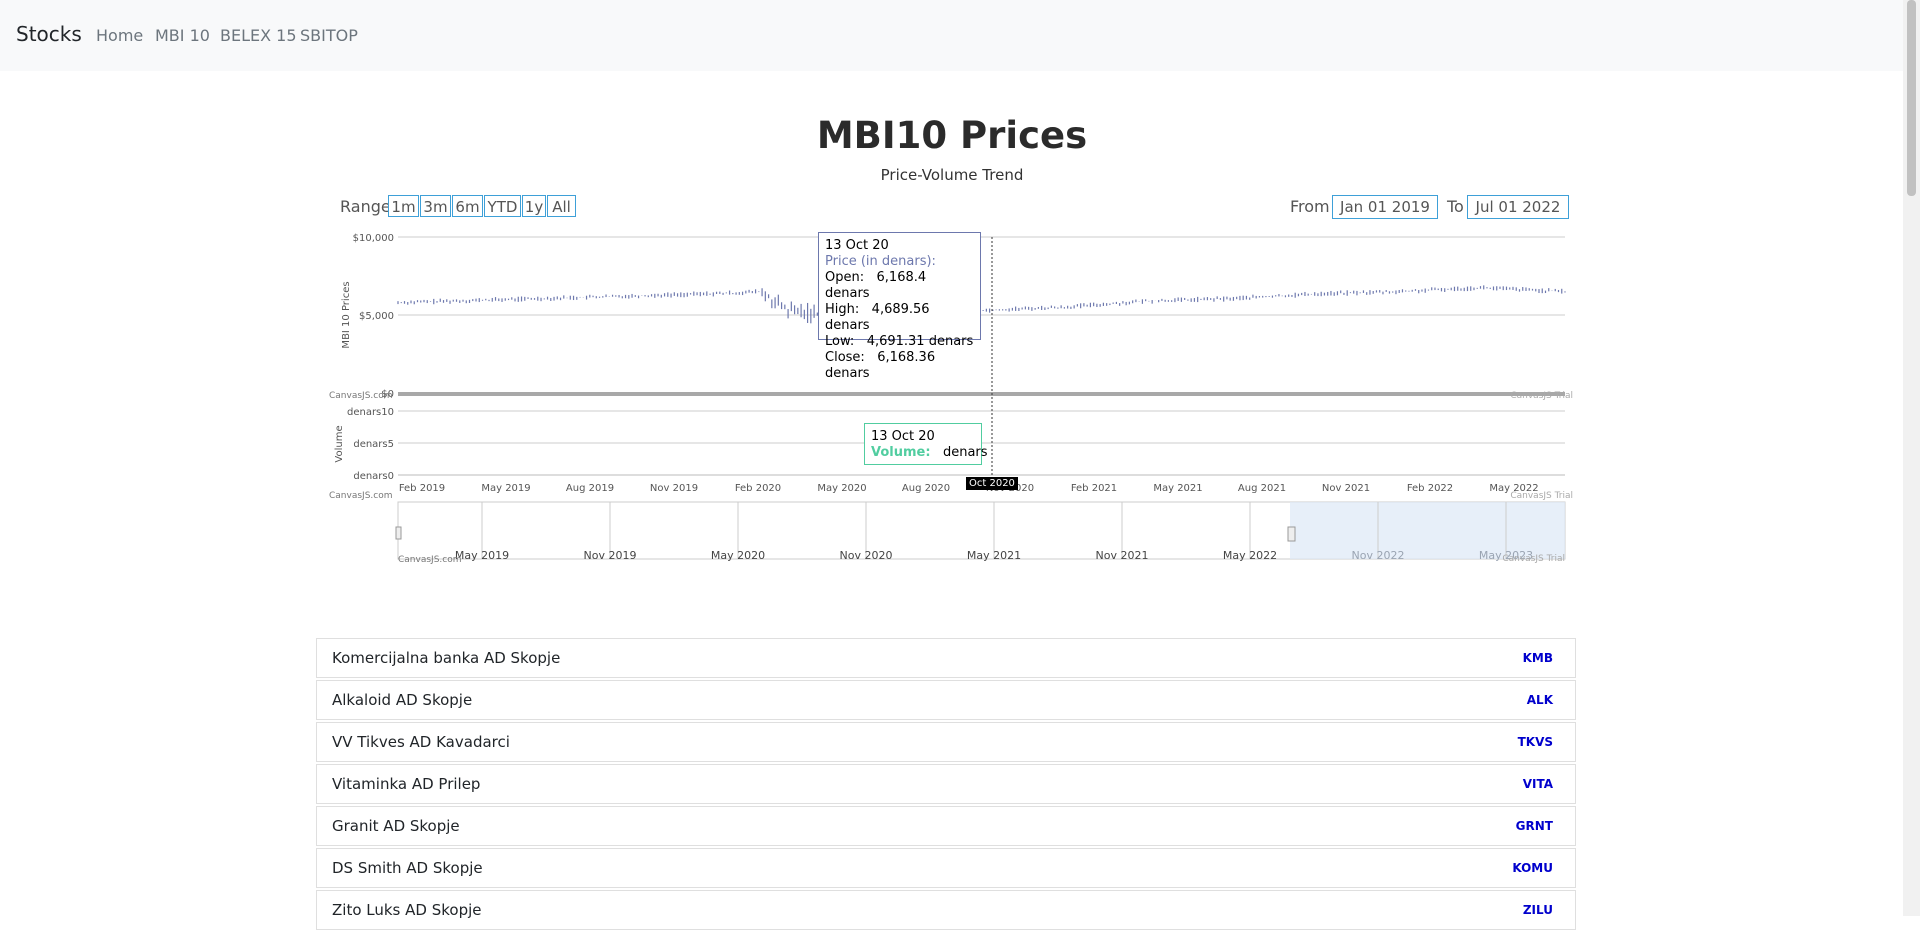  Describe the element at coordinates (446, 658) in the screenshot. I see `company-name: Komercijalna banka AD Skopje` at that location.